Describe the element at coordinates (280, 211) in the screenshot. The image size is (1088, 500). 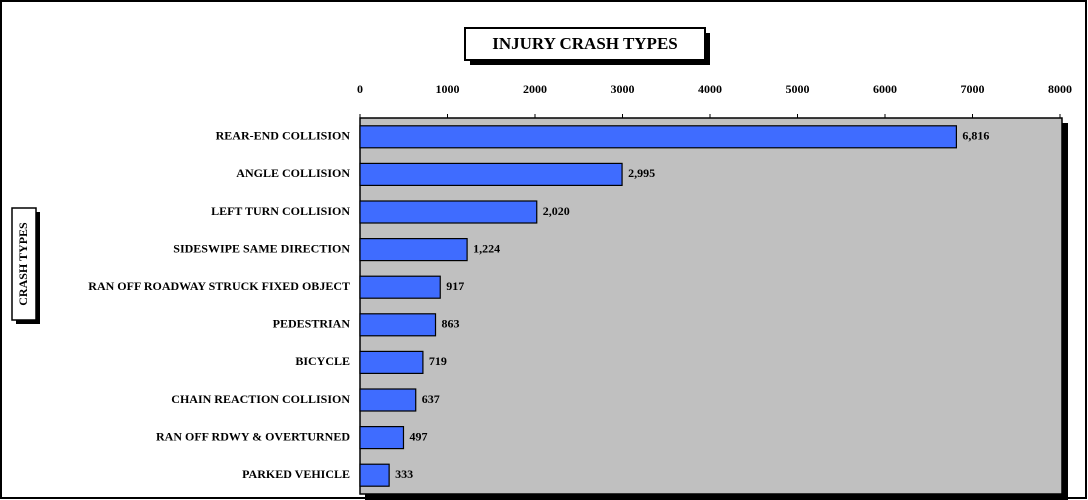
I see `y-tick-label: LEFT TURN COLLISION` at that location.